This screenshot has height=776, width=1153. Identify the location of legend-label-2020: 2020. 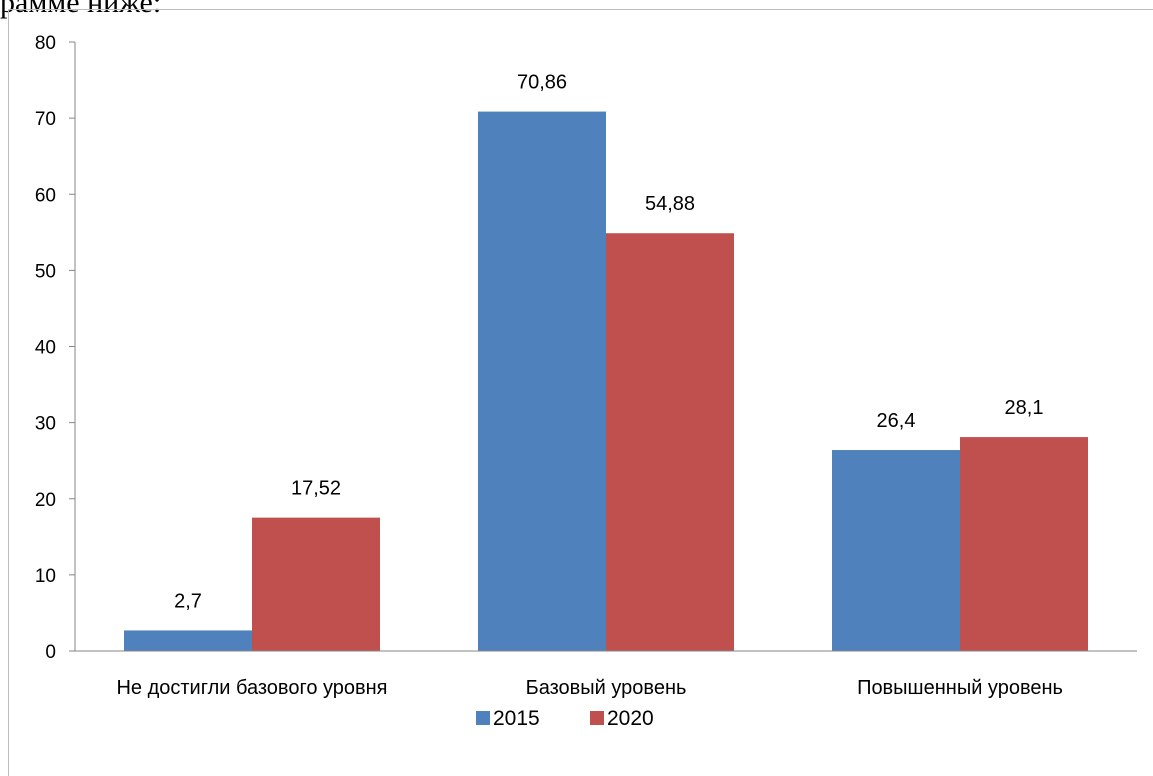
(630, 718).